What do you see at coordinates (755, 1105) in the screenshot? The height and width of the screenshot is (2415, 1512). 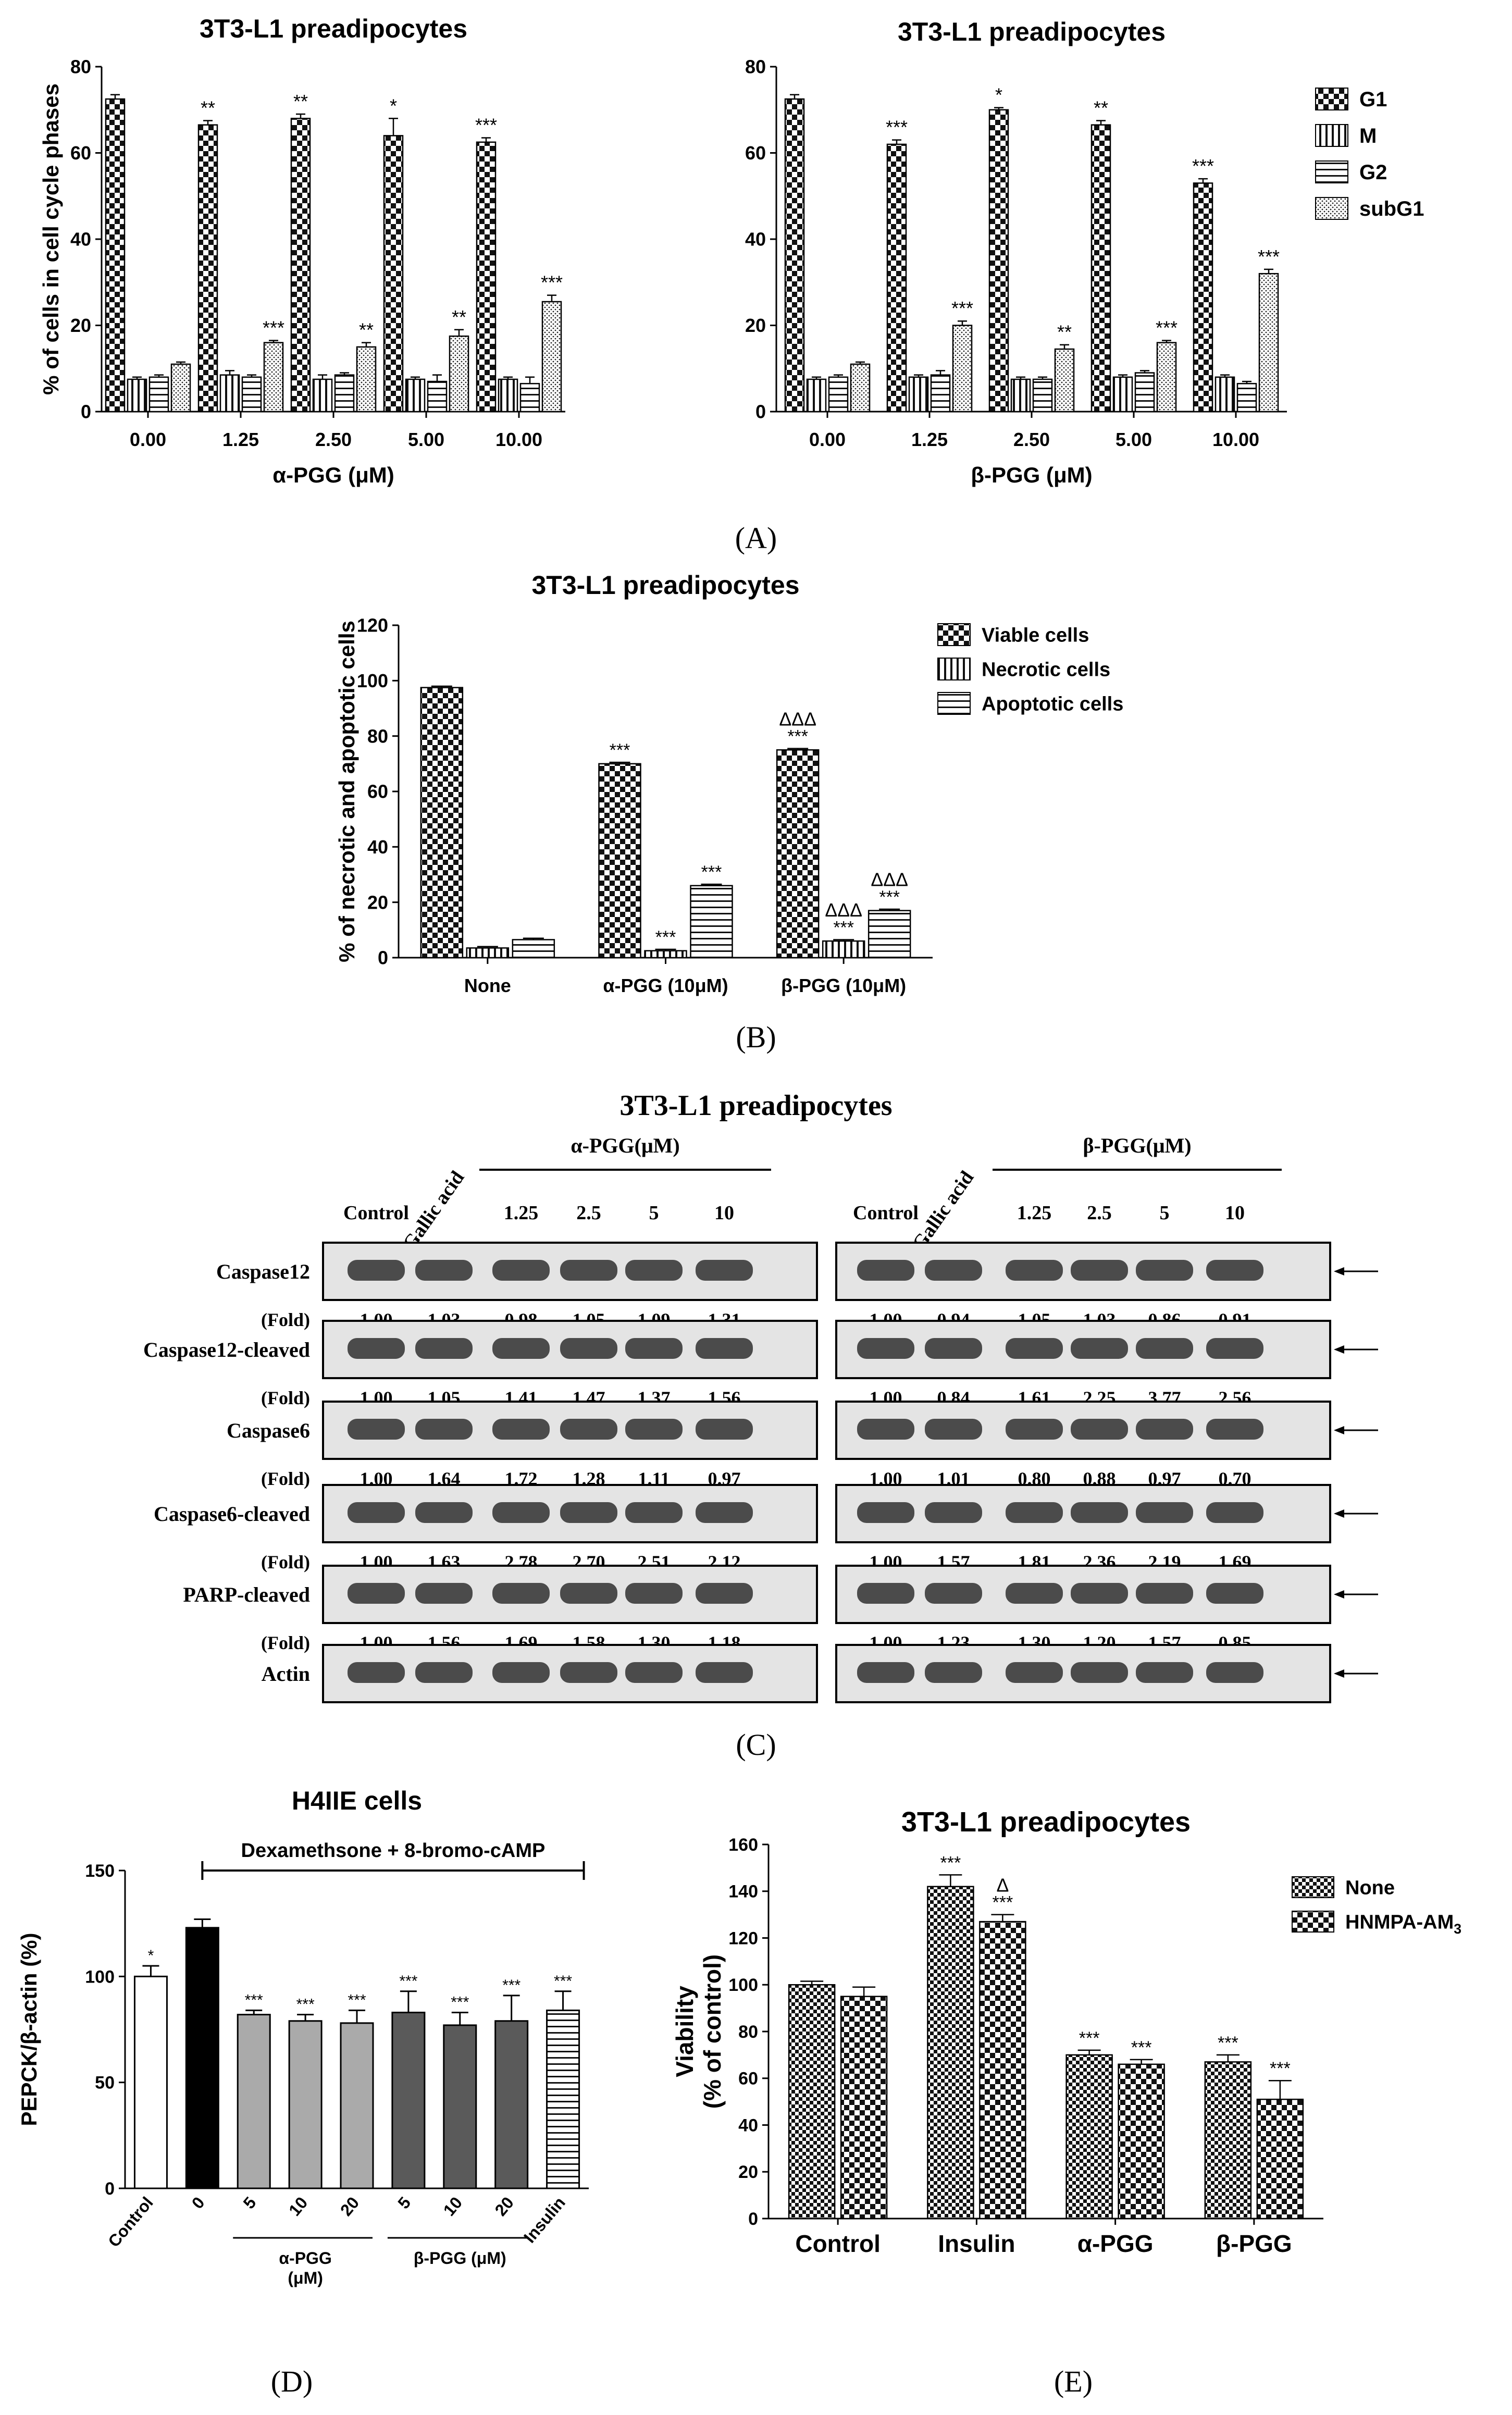 I see `blot-title: 3T3-L1 preadipocytes` at bounding box center [755, 1105].